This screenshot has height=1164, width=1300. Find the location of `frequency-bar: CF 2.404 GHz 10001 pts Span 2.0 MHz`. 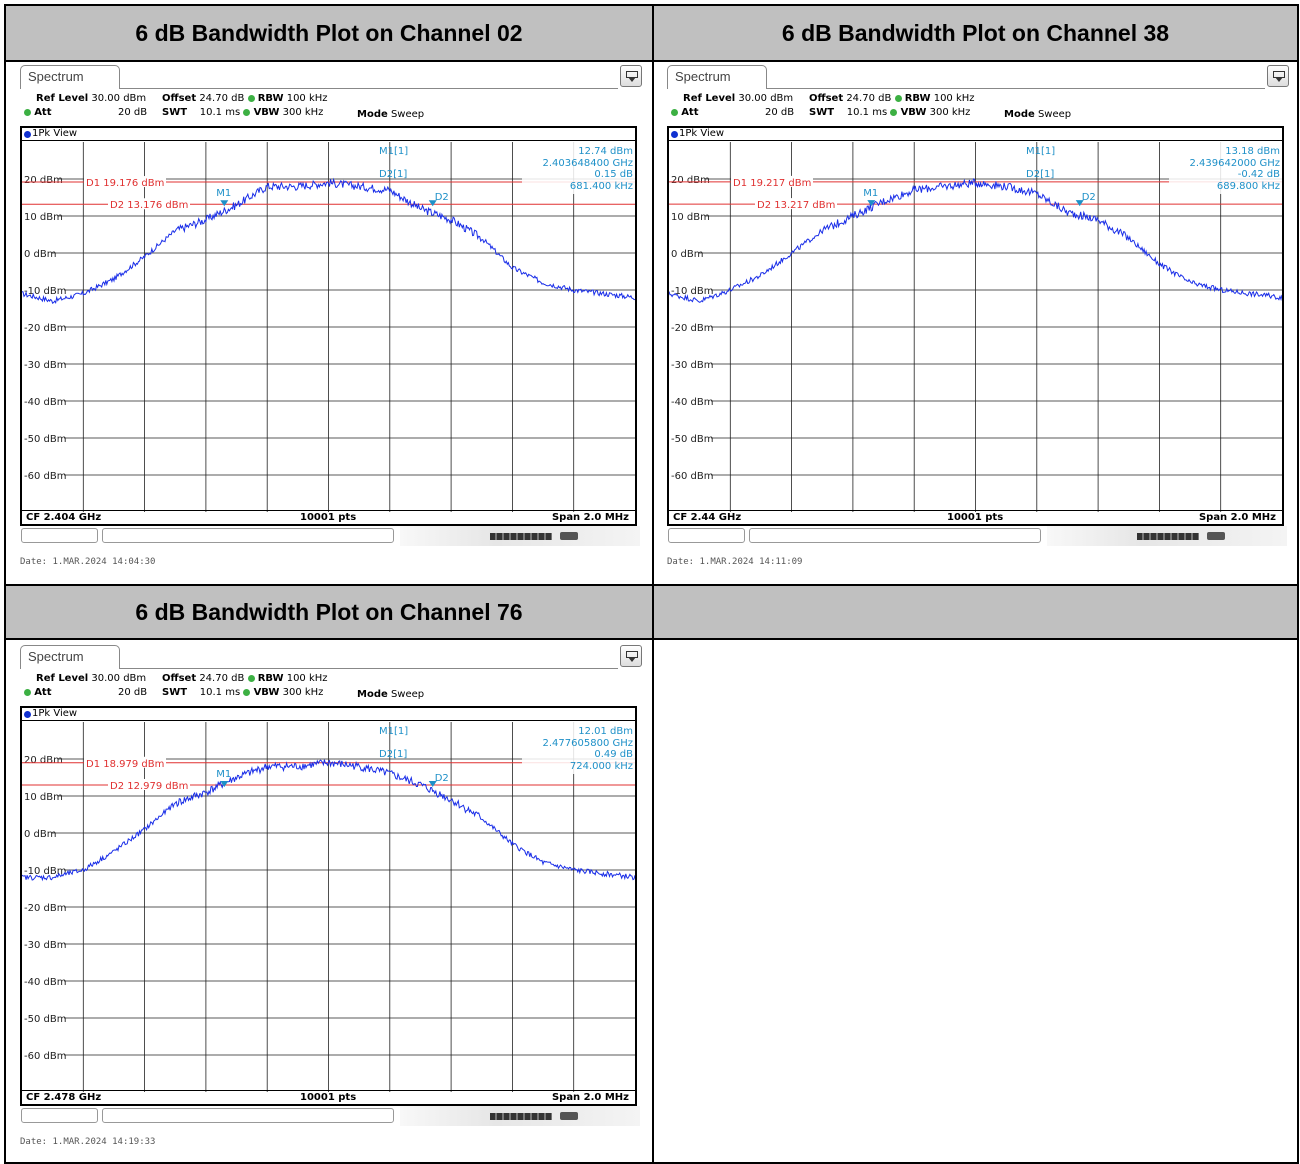

frequency-bar: CF 2.404 GHz 10001 pts Span 2.0 MHz is located at coordinates (328, 517).